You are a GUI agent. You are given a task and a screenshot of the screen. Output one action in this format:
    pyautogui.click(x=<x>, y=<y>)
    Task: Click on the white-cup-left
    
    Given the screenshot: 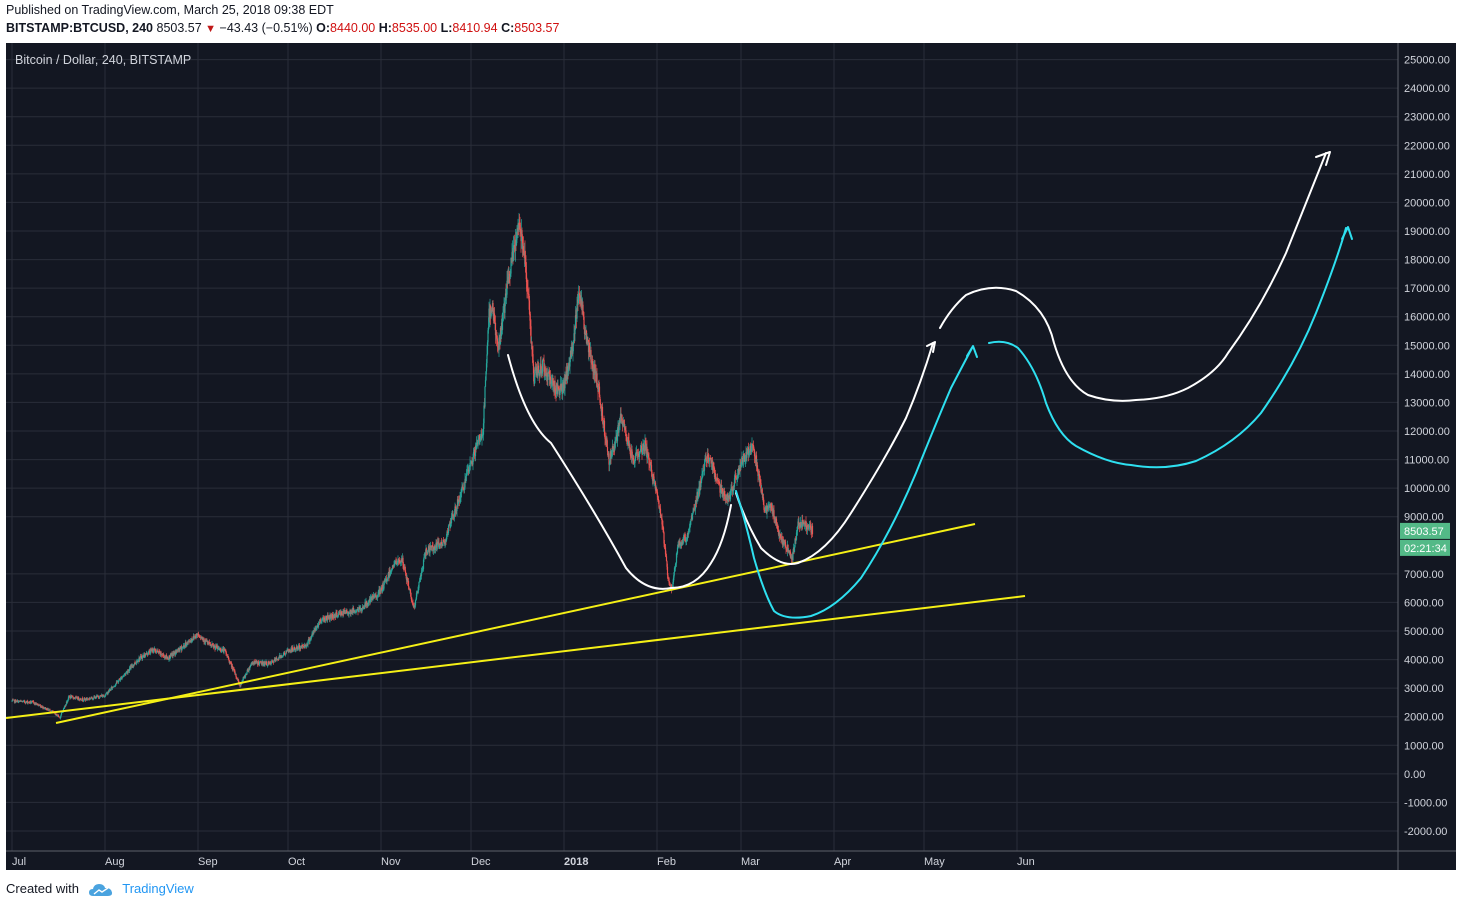 What is the action you would take?
    pyautogui.click(x=619, y=472)
    